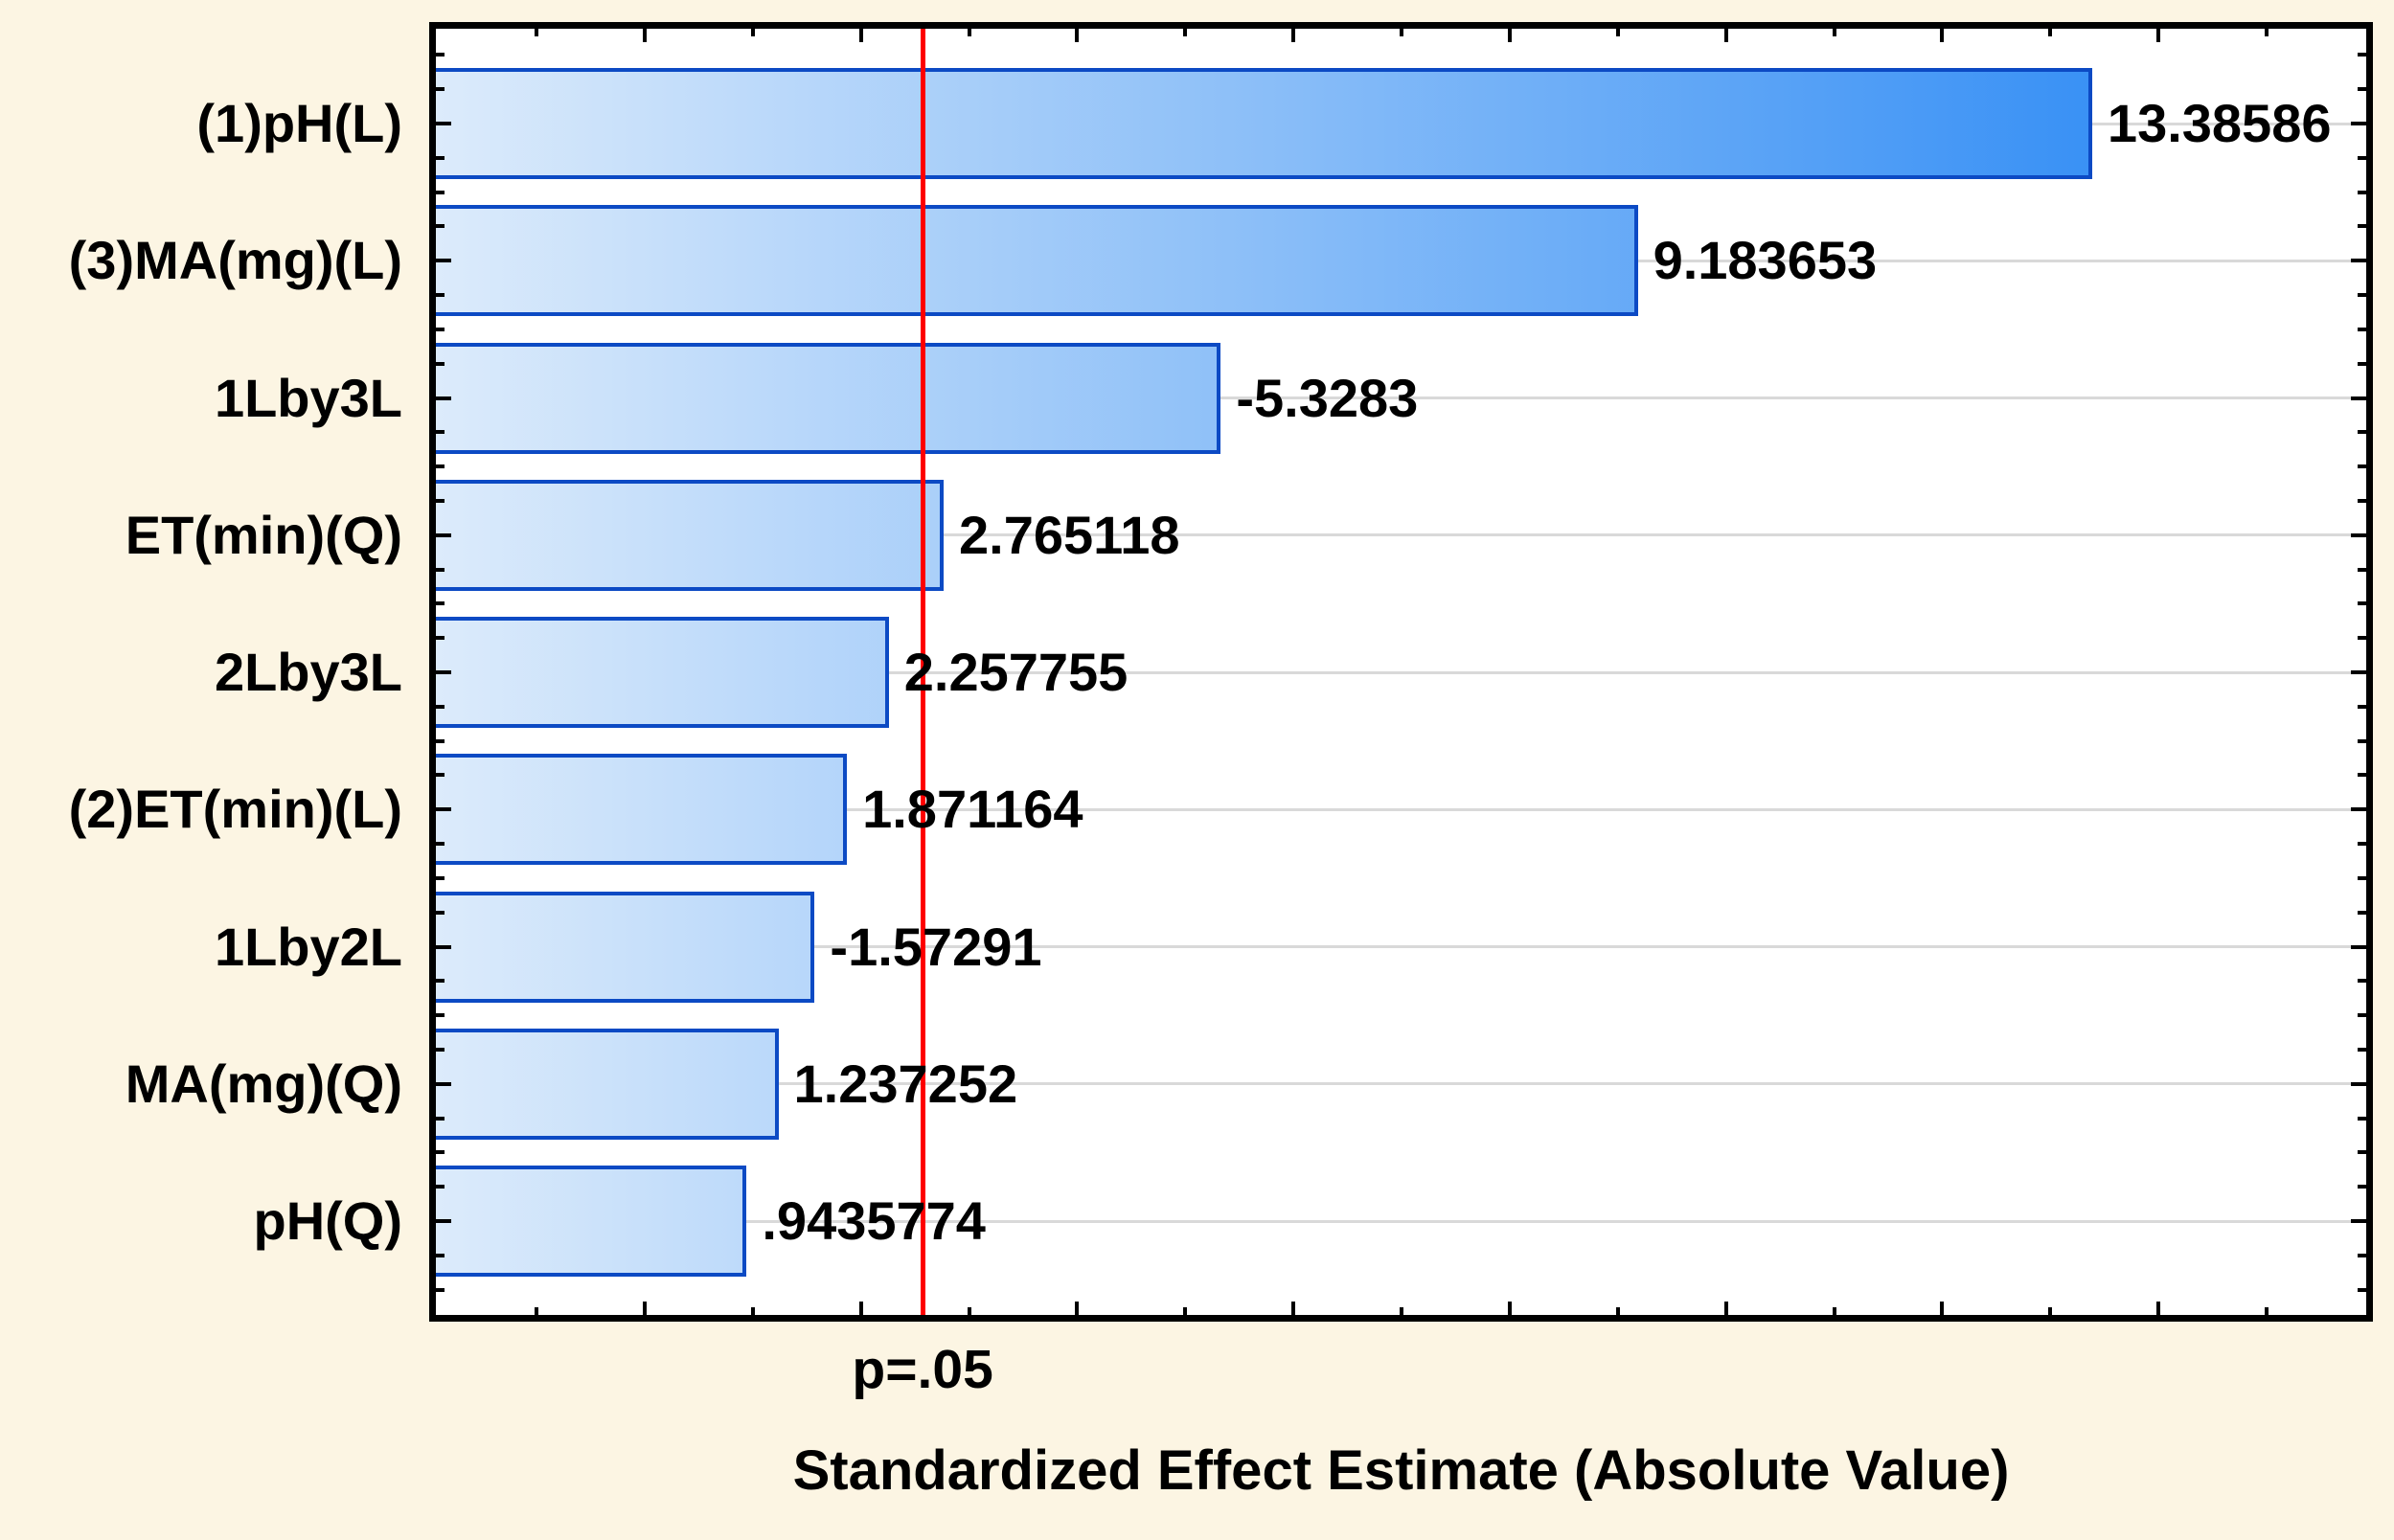 The width and height of the screenshot is (2394, 1540). What do you see at coordinates (235, 260) in the screenshot?
I see `category-label-(3)MA(mg)(L): (3)MA(mg)(L)` at bounding box center [235, 260].